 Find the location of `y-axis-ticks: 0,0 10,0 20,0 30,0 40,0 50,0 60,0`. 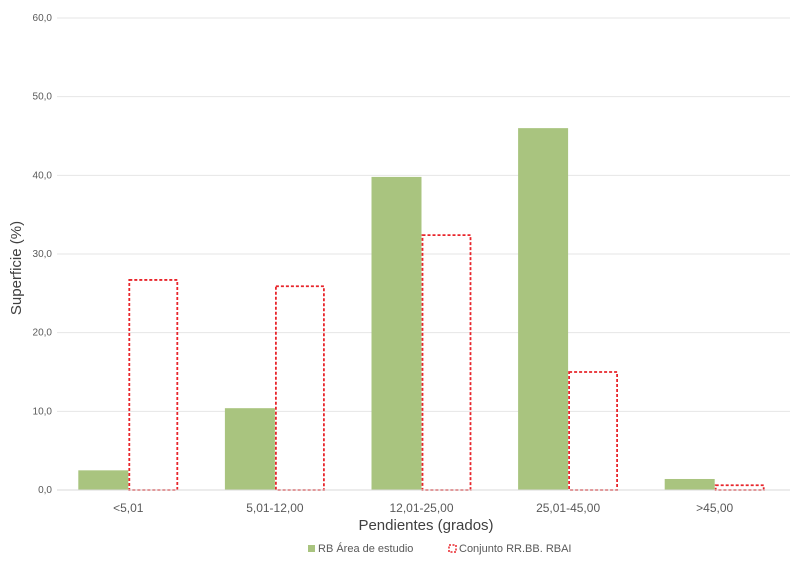

y-axis-ticks: 0,0 10,0 20,0 30,0 40,0 50,0 60,0 is located at coordinates (43, 254).